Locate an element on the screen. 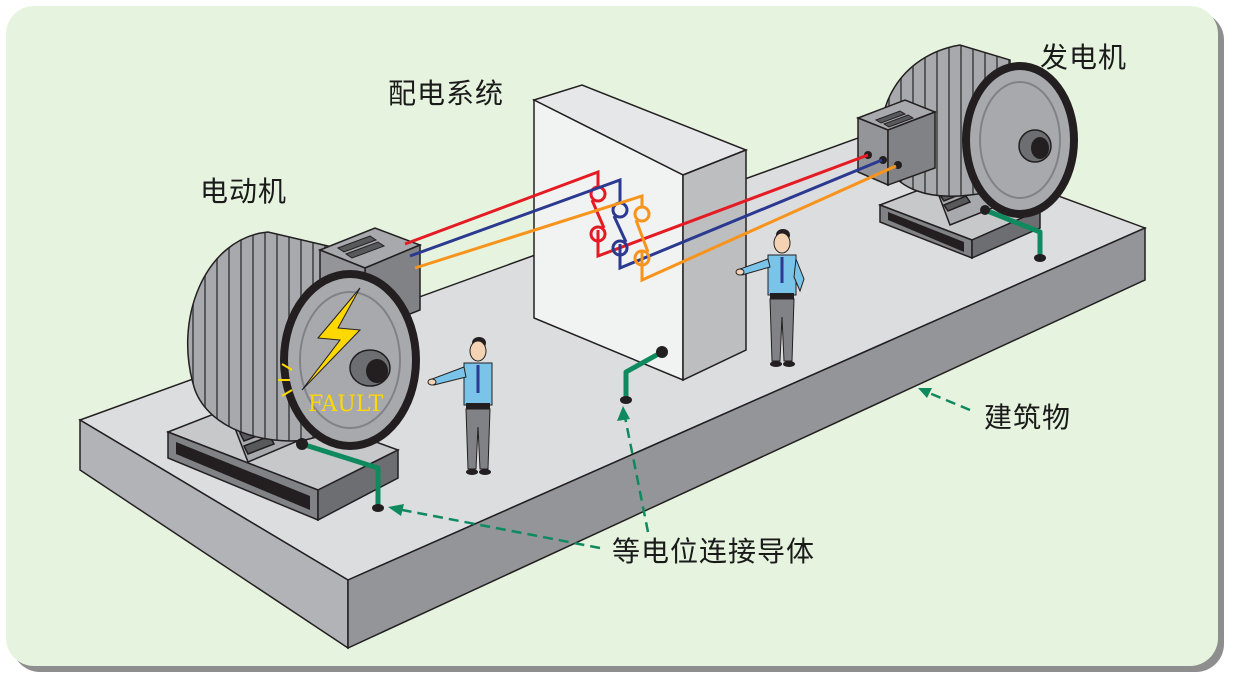 This screenshot has width=1233, height=680. equipotential-conductor-label: 等电位连接导体 is located at coordinates (714, 551).